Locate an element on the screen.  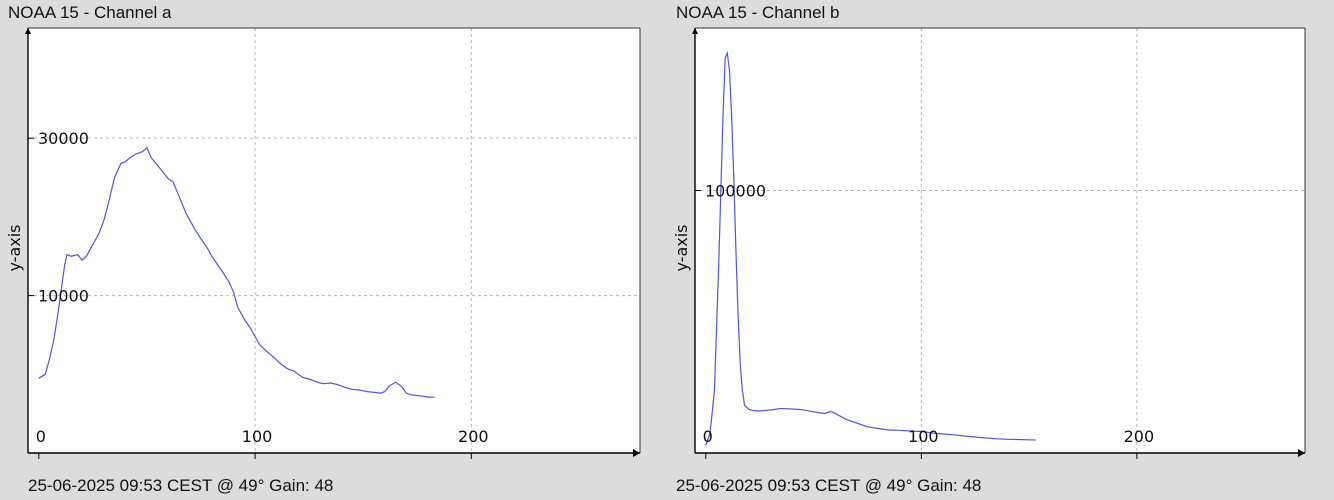
chart-title-b: NOAA 15 - Channel b is located at coordinates (758, 12).